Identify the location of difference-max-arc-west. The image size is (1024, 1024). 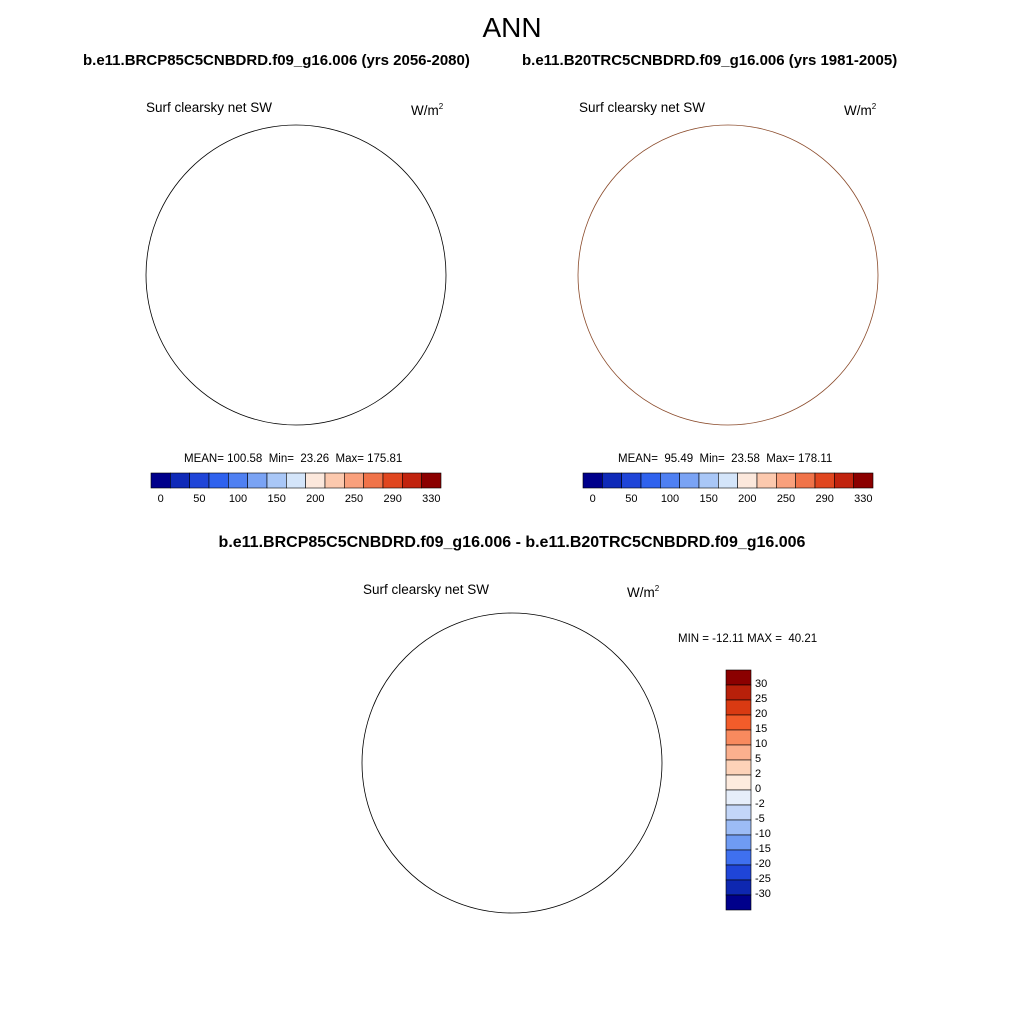
(407, 732).